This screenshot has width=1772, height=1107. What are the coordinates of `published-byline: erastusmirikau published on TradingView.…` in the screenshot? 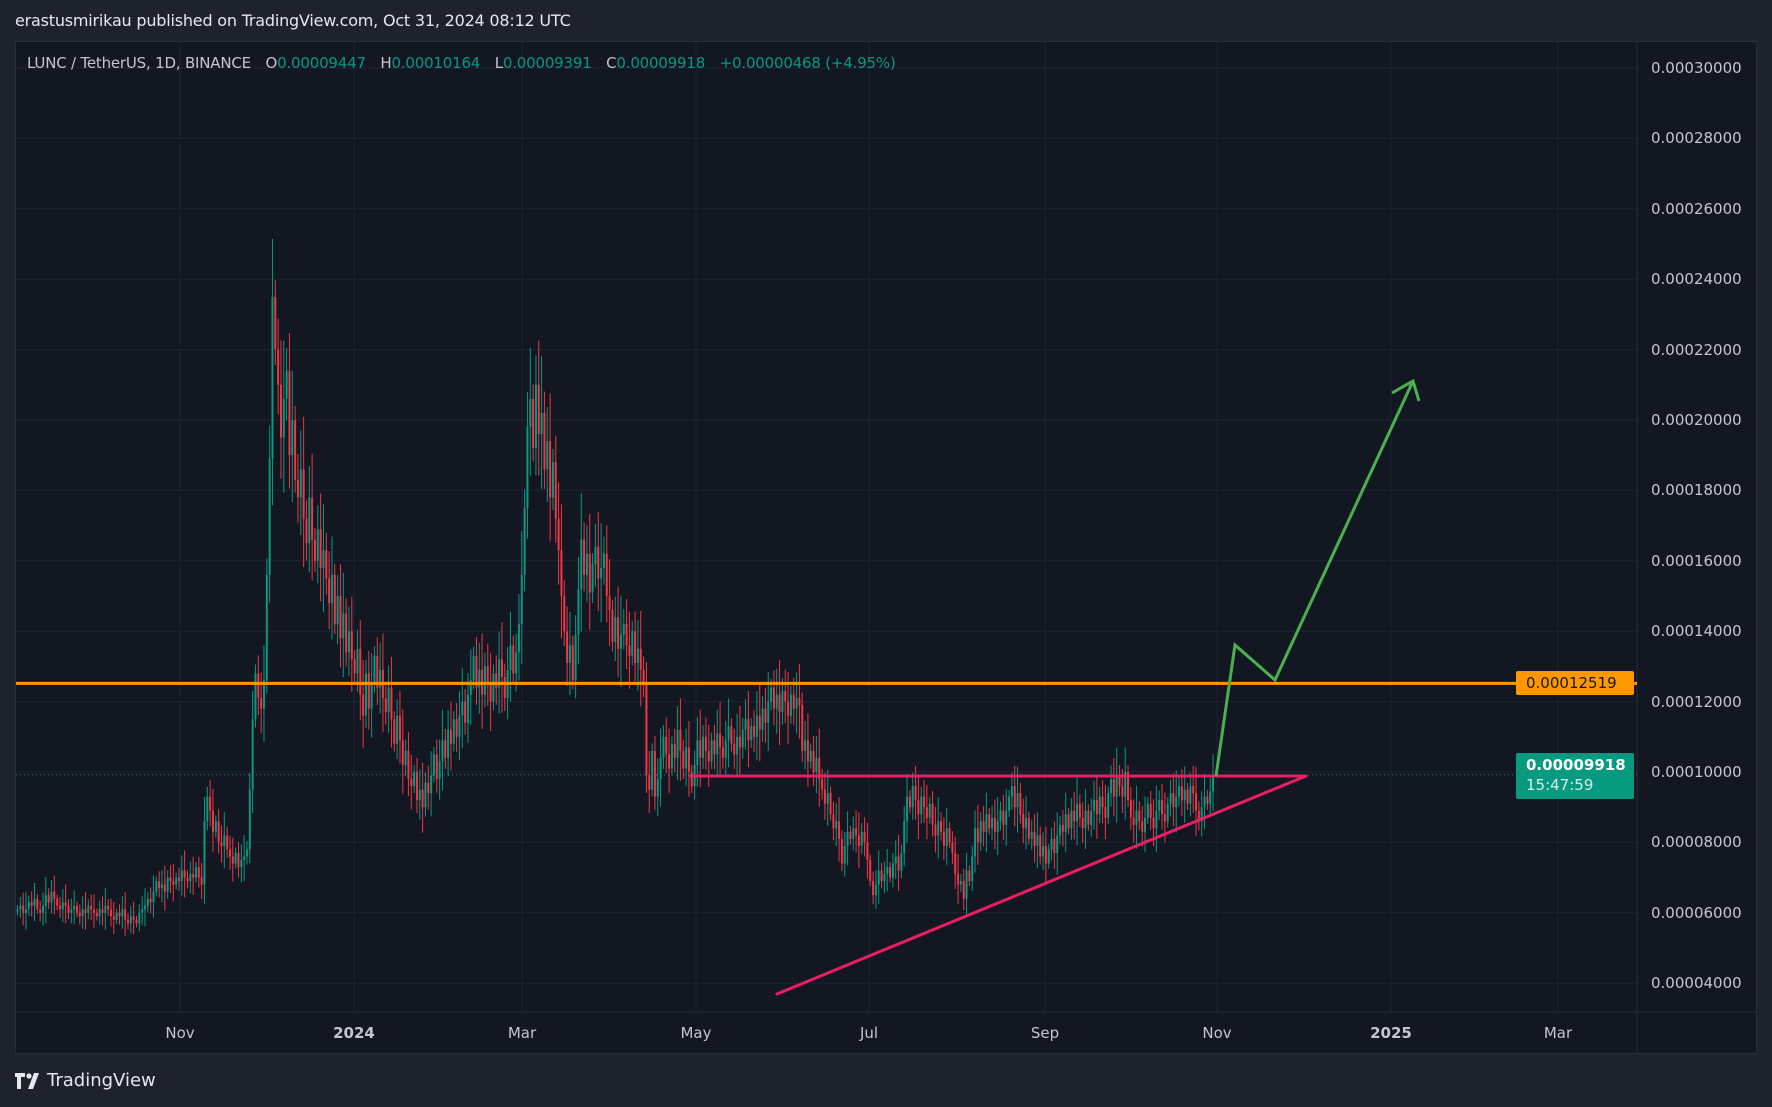 It's located at (293, 20).